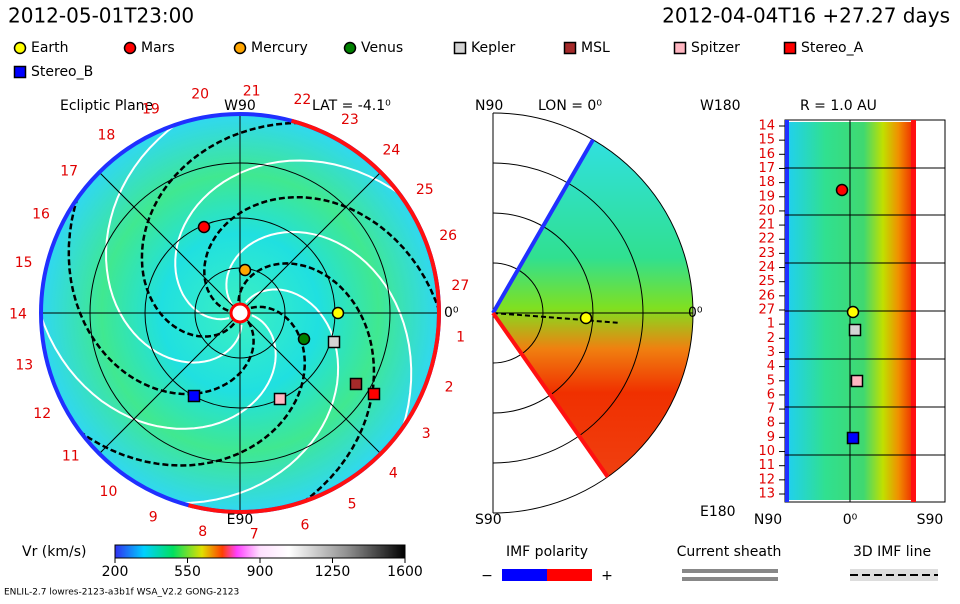  I want to click on run-info: 2012-04-04T16 +27.27 days, so click(806, 16).